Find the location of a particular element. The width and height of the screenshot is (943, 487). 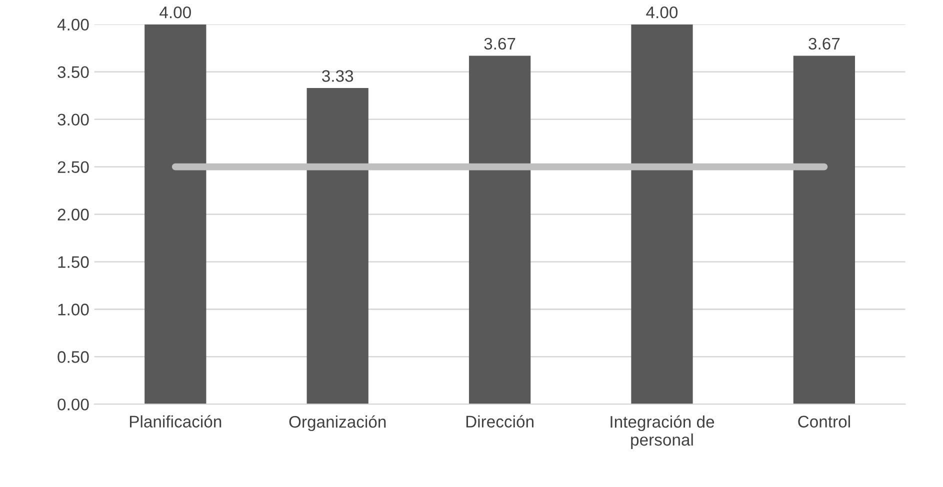

x-tick-label: Integración de personal is located at coordinates (662, 432).